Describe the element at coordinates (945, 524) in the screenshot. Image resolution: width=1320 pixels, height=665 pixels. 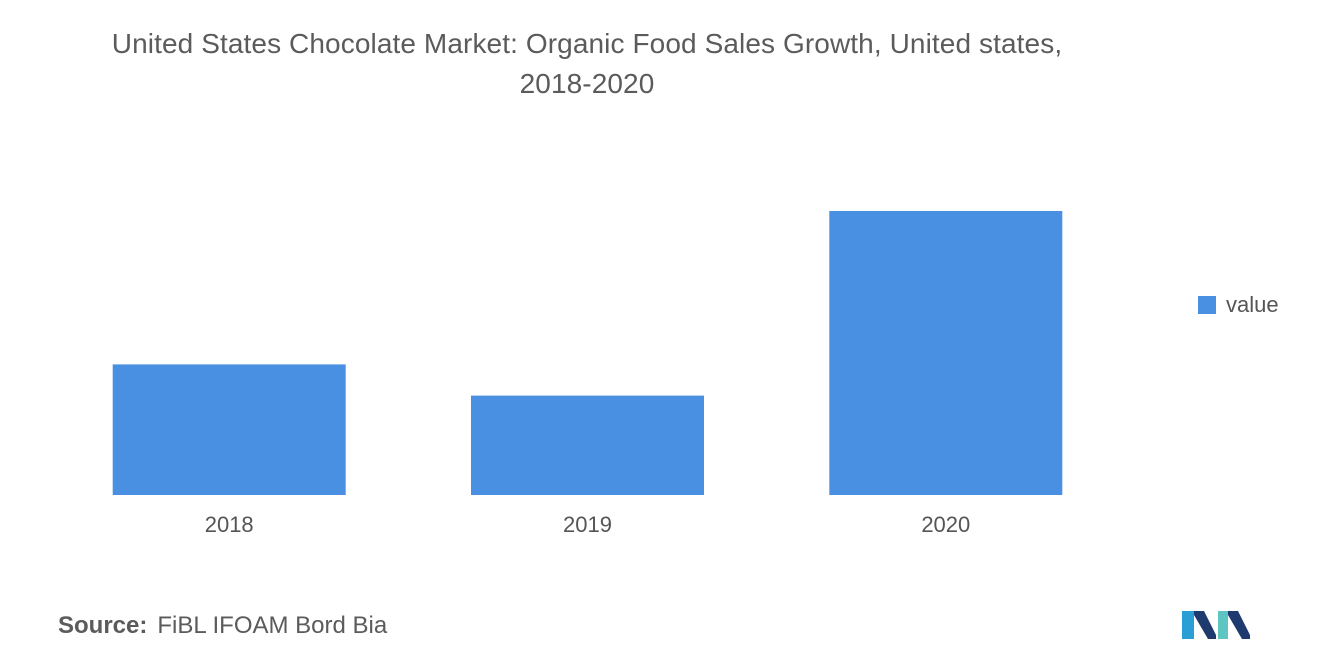
I see `x-tick-label-2020: 2020` at that location.